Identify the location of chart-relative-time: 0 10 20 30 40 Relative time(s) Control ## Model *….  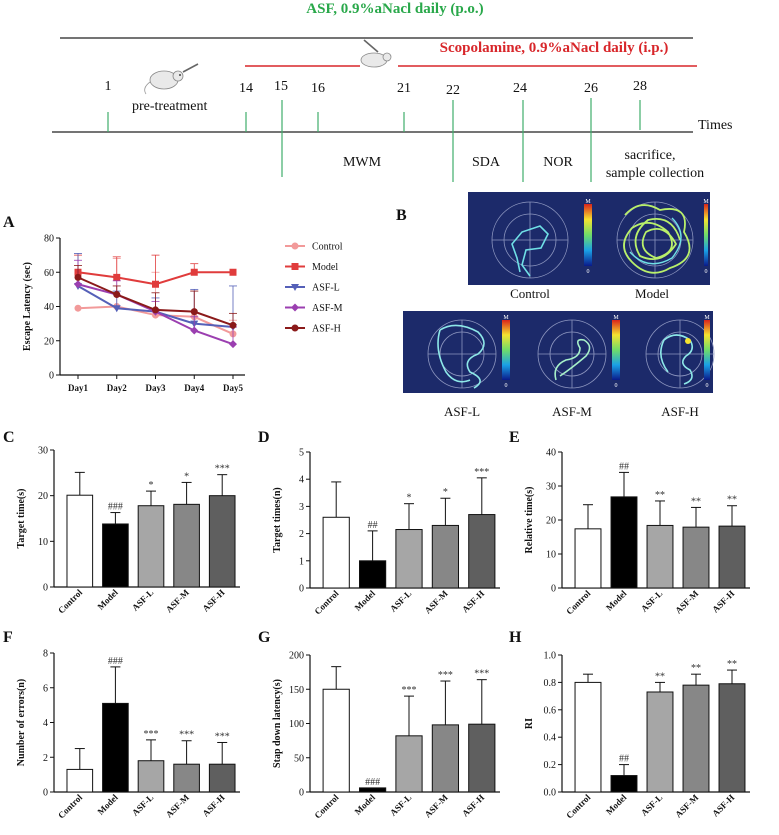
(637, 532).